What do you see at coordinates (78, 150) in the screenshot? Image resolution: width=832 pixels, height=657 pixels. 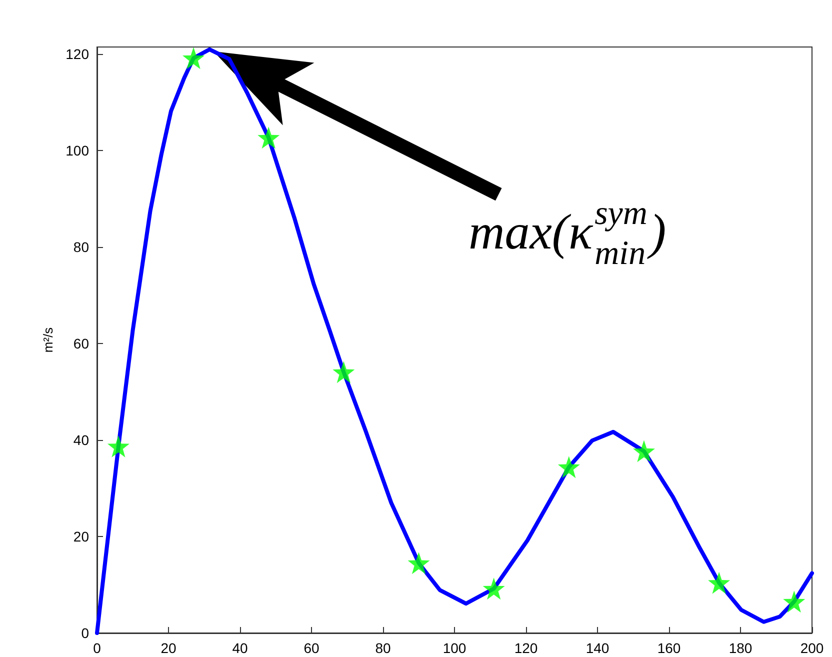 I see `y-tick-label: 100` at bounding box center [78, 150].